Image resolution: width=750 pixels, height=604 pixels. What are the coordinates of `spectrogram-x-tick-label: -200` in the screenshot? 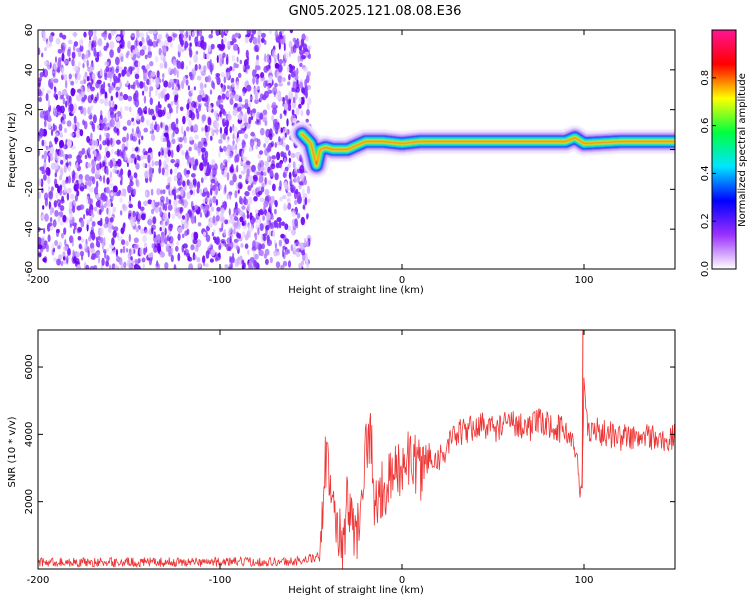 It's located at (38, 280).